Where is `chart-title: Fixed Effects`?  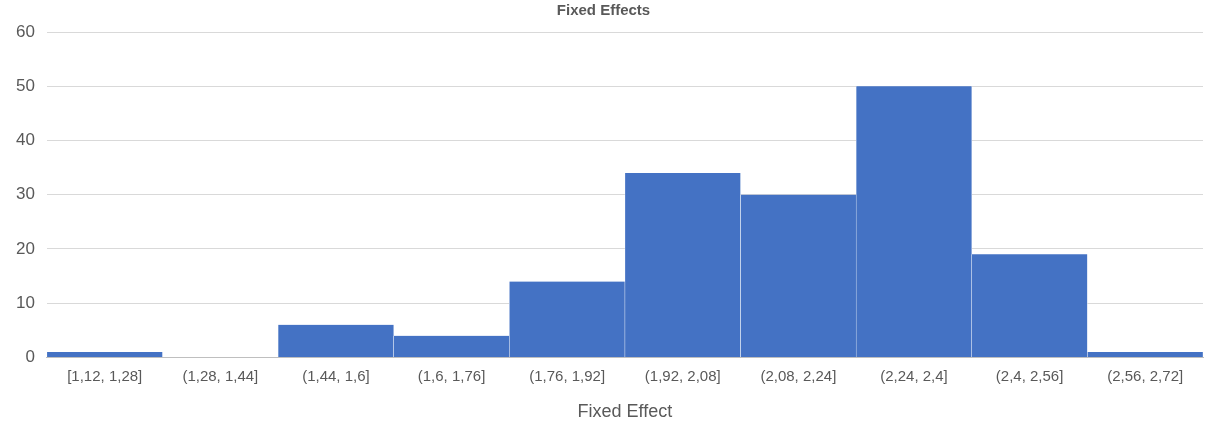 chart-title: Fixed Effects is located at coordinates (603, 10).